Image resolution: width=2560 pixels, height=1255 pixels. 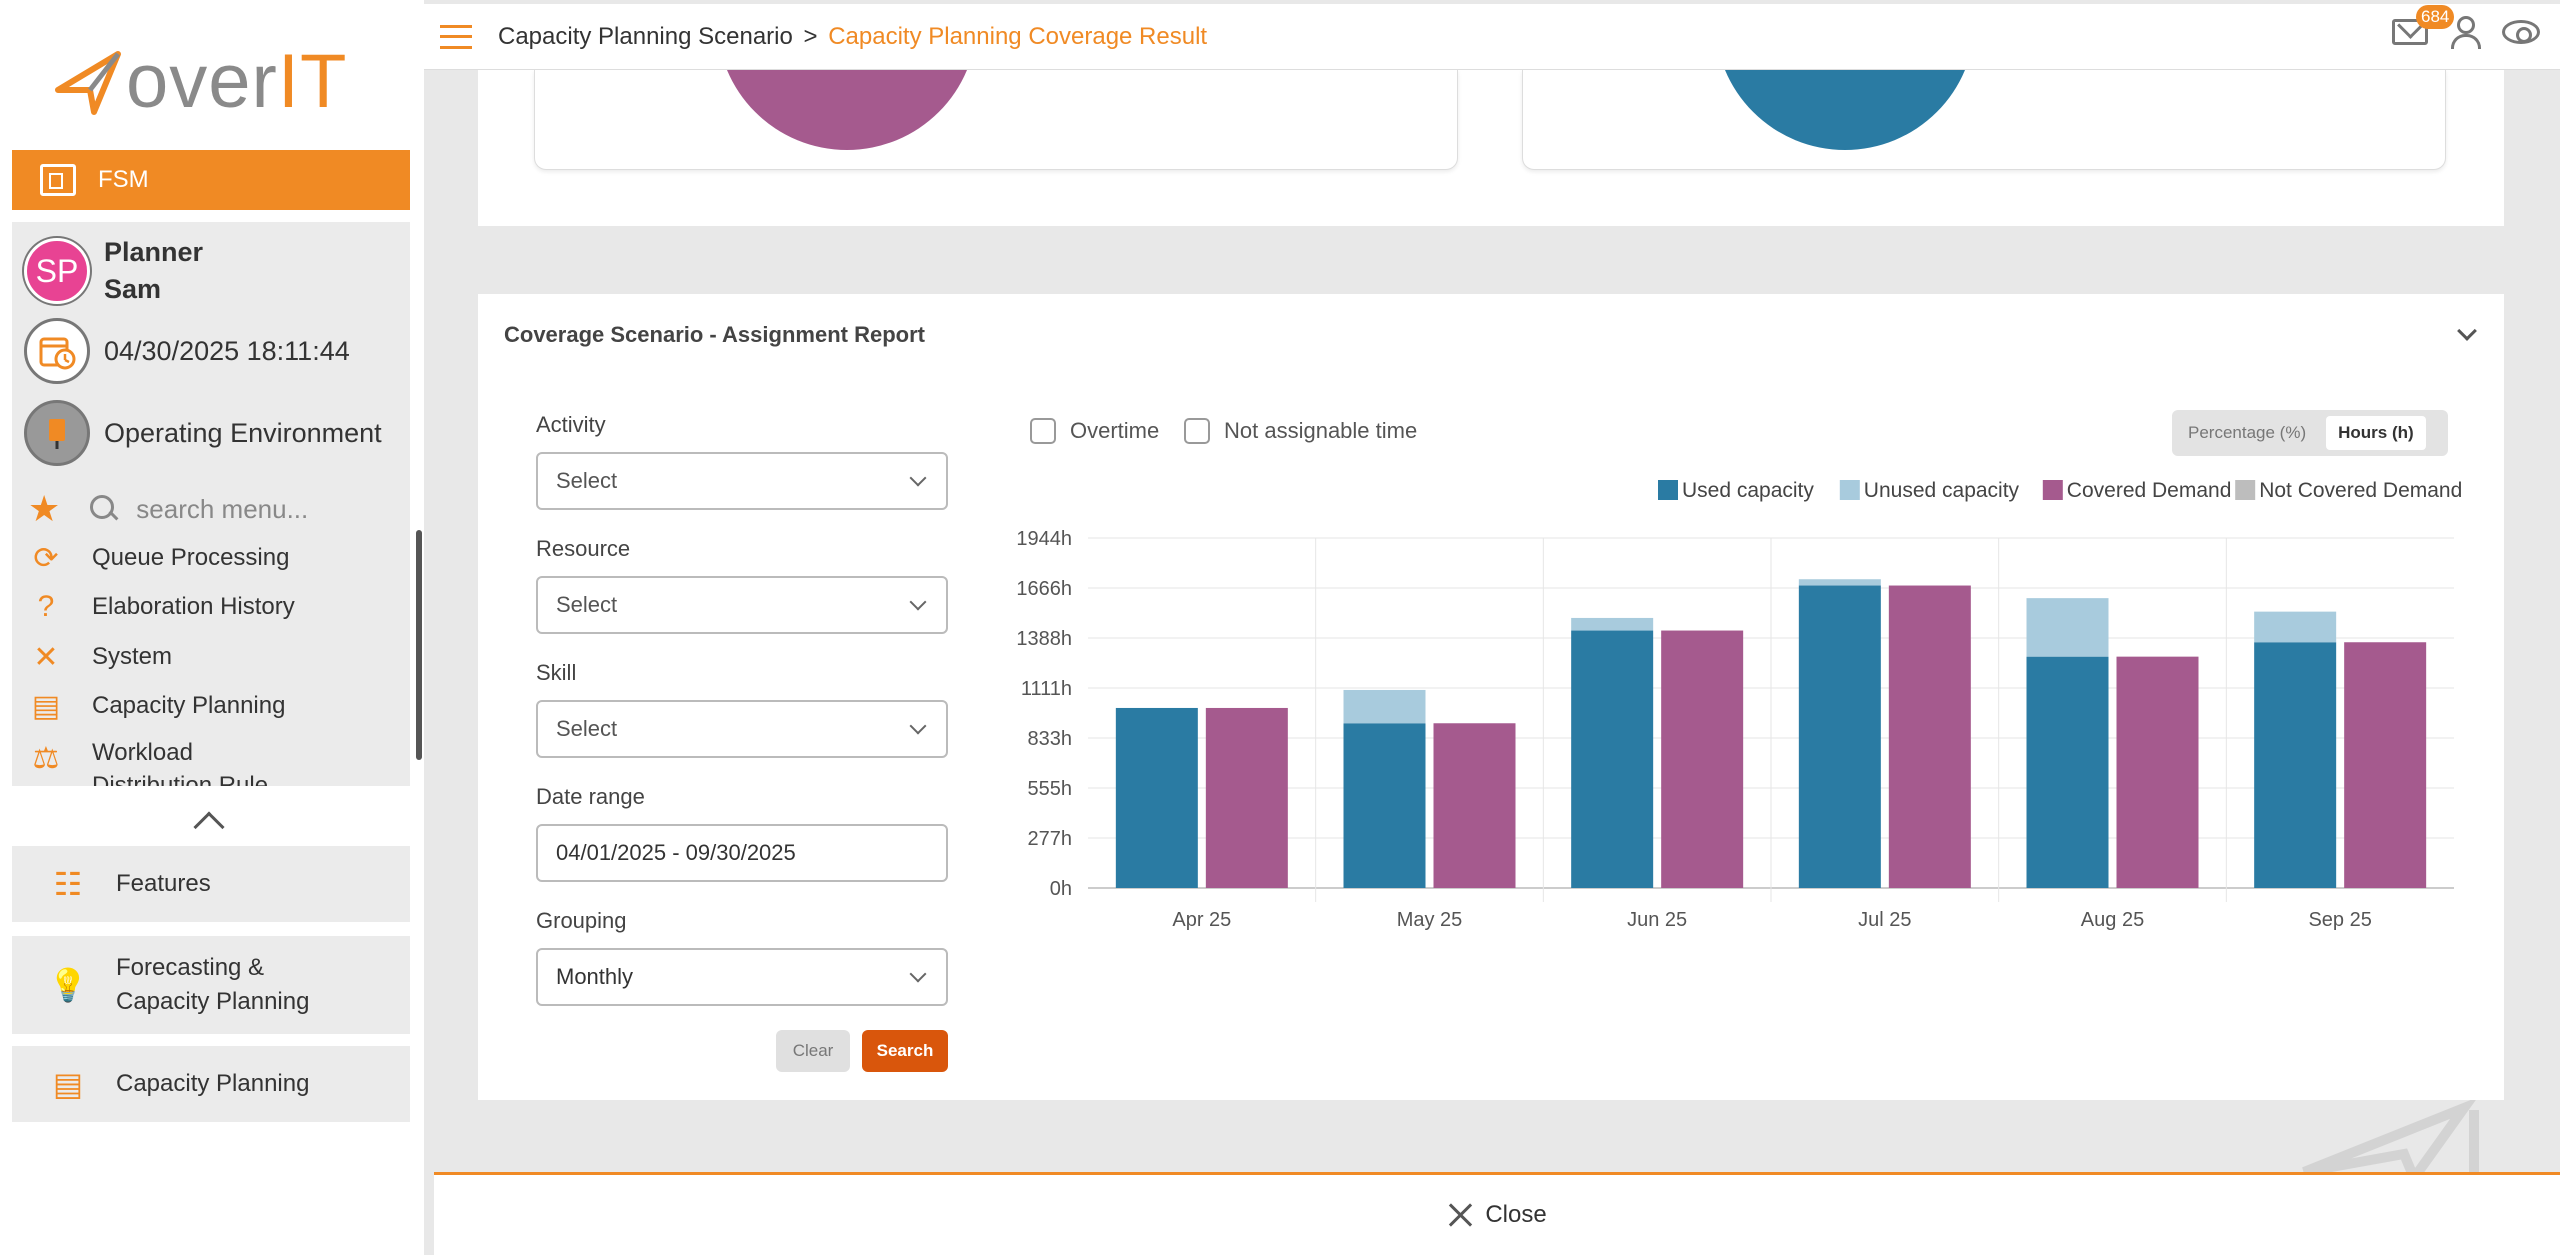 I want to click on overit-logo: overIT, so click(x=214, y=82).